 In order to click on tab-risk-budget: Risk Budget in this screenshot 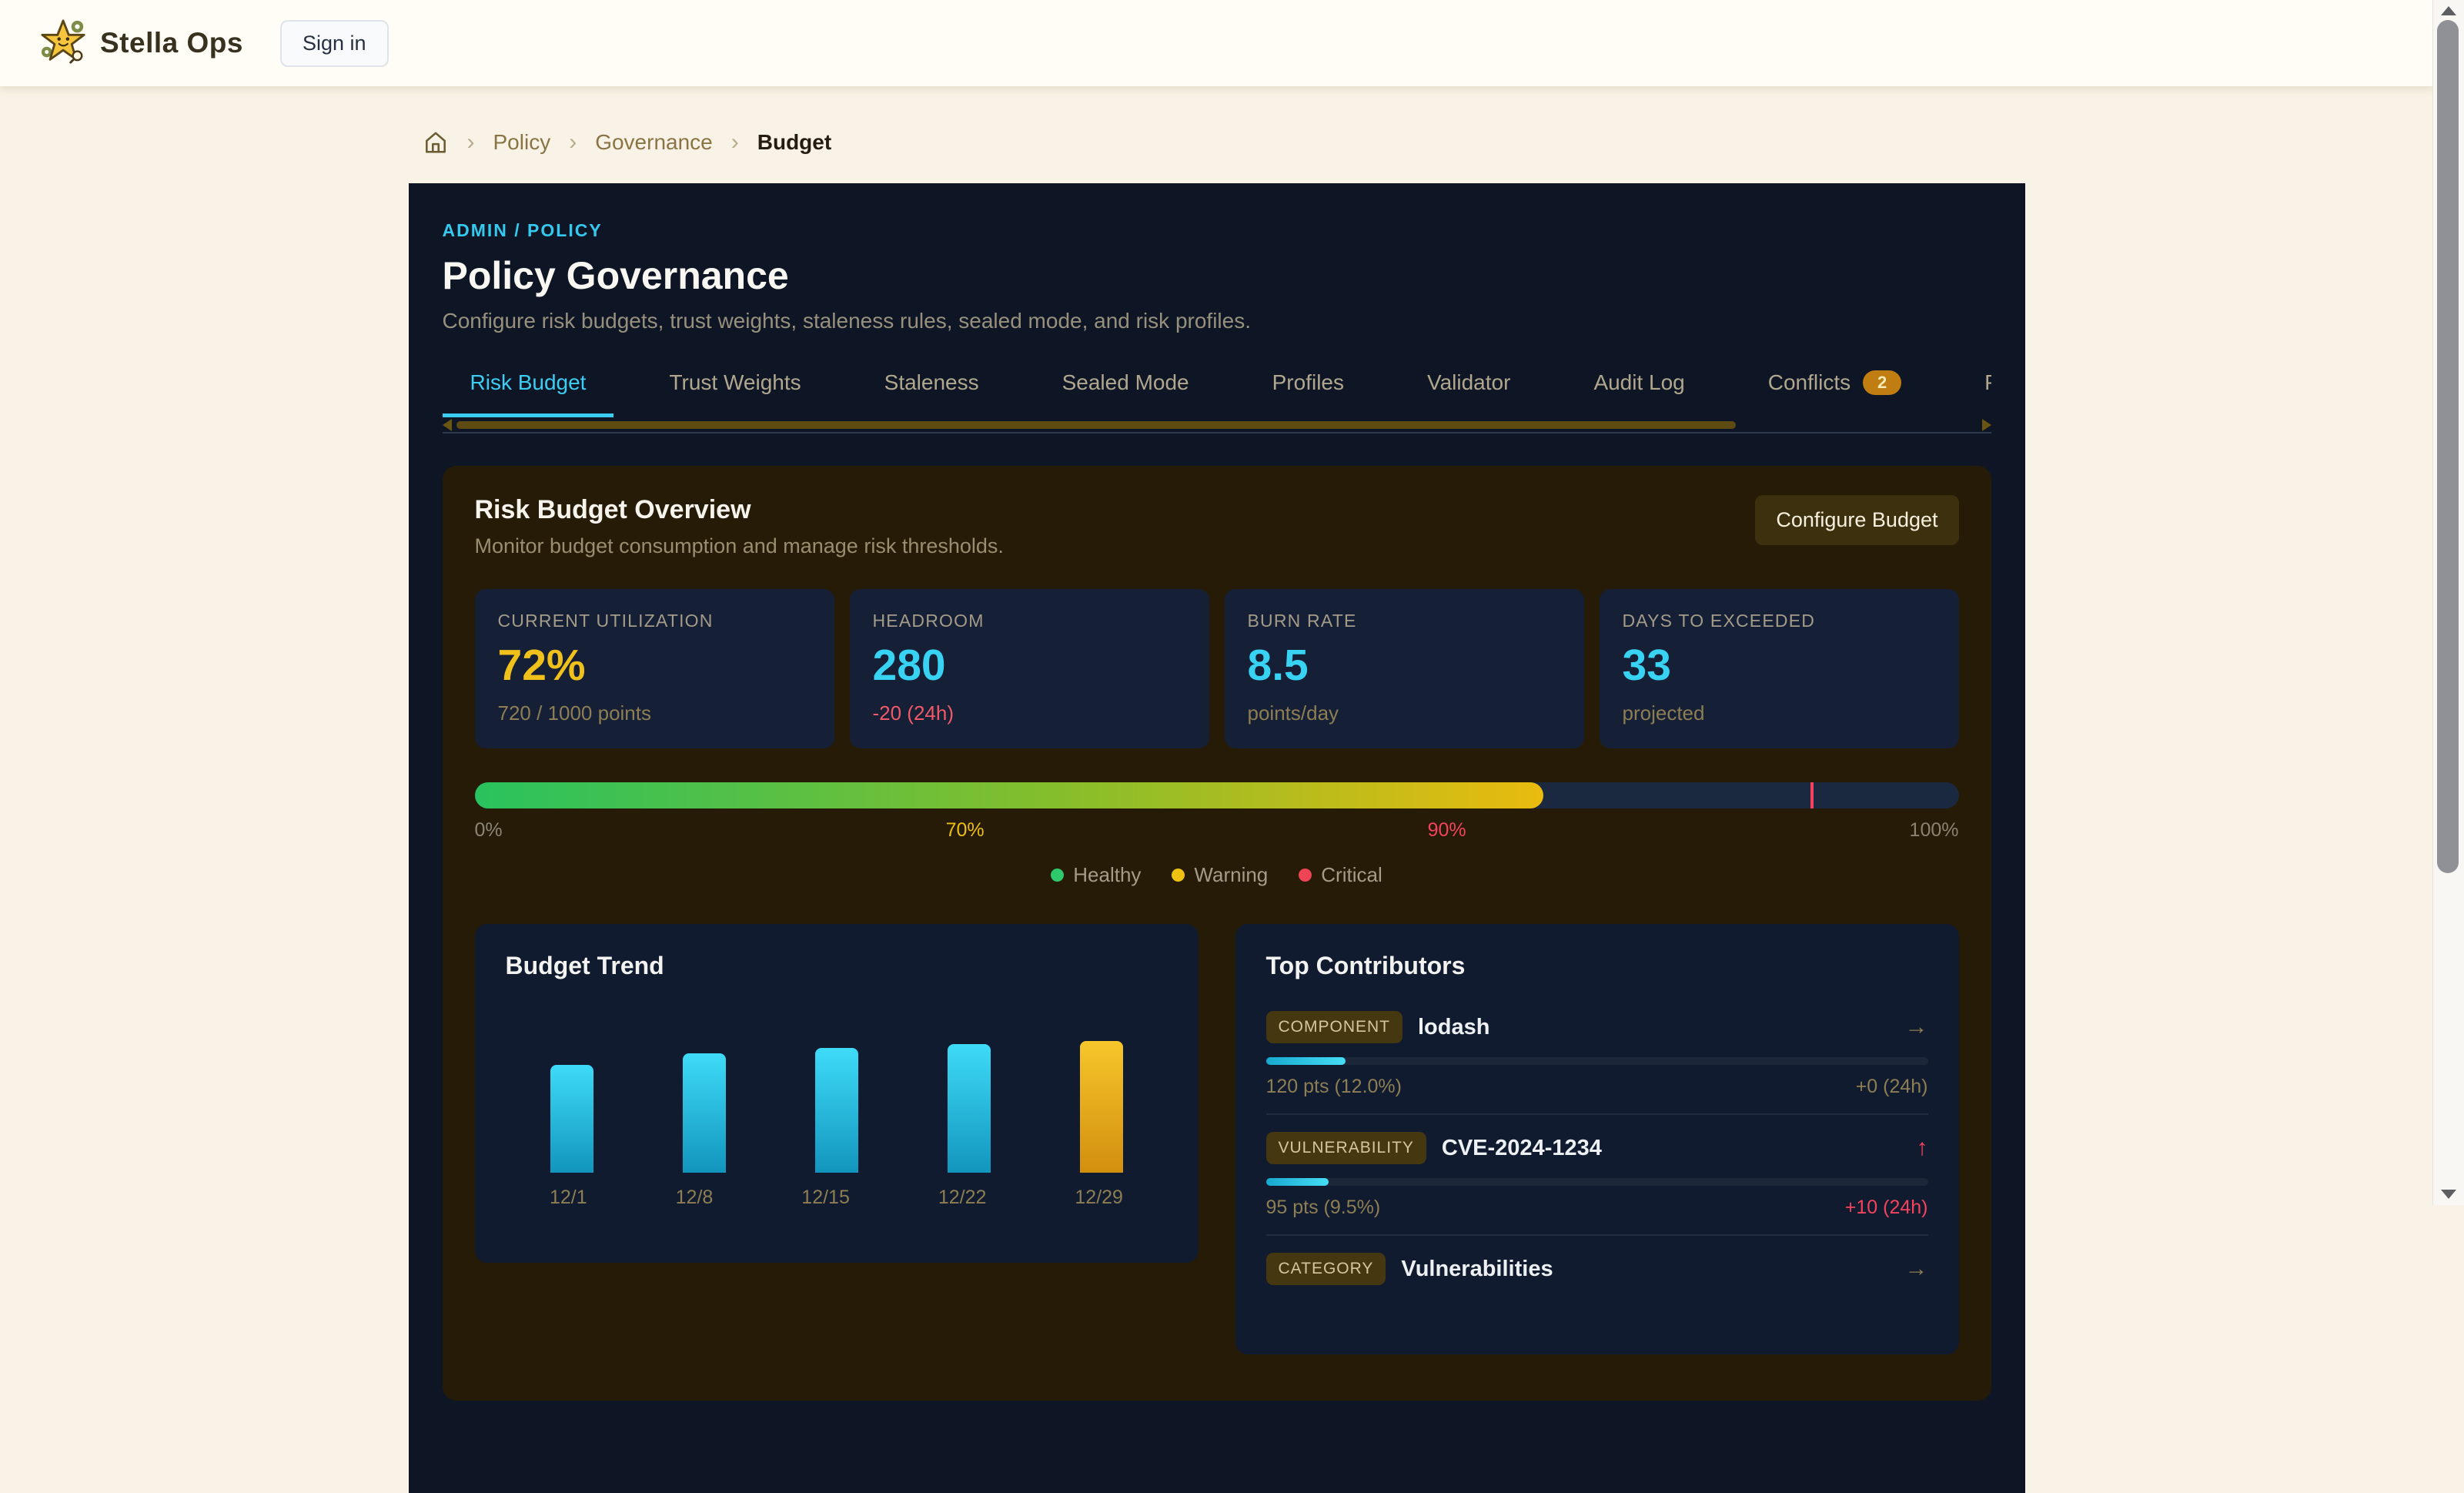, I will do `click(528, 391)`.